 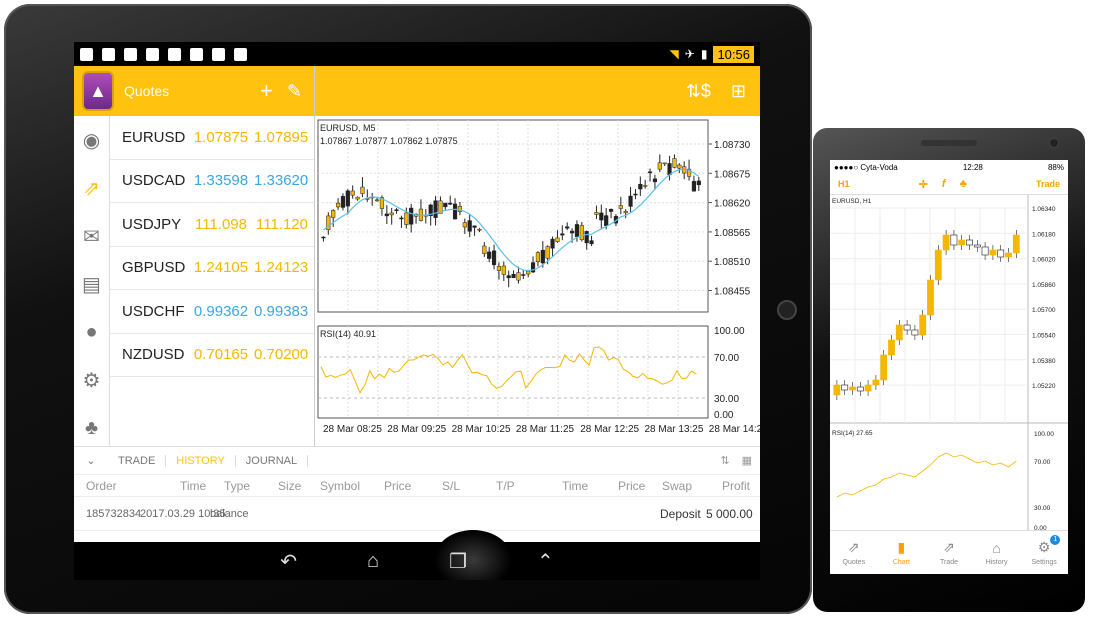 What do you see at coordinates (949, 184) in the screenshot?
I see `phone-toolbar: H1 ✛ f ♣ Trade` at bounding box center [949, 184].